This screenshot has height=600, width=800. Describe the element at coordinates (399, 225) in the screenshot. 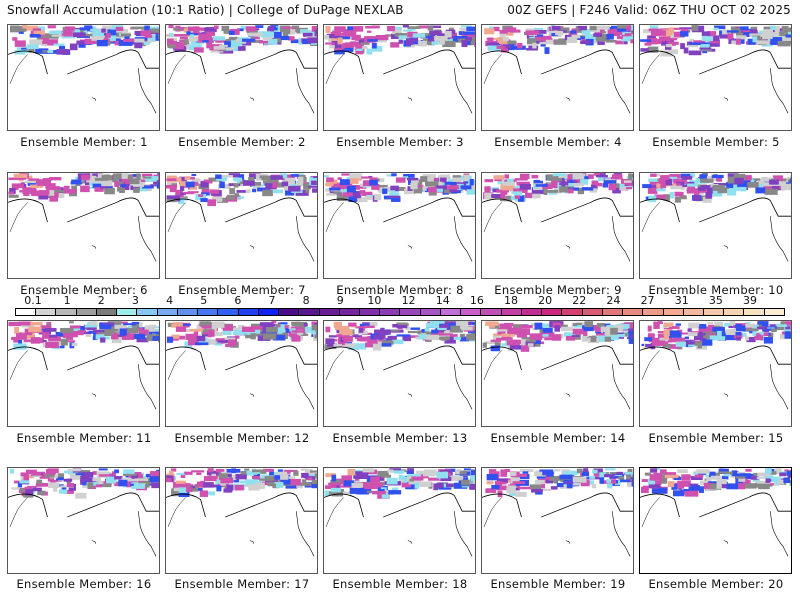

I see `ensemble-map-panel` at that location.